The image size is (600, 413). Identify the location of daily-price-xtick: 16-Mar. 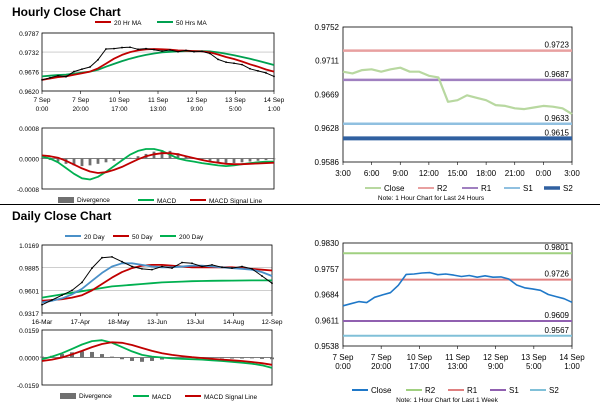
(42, 322).